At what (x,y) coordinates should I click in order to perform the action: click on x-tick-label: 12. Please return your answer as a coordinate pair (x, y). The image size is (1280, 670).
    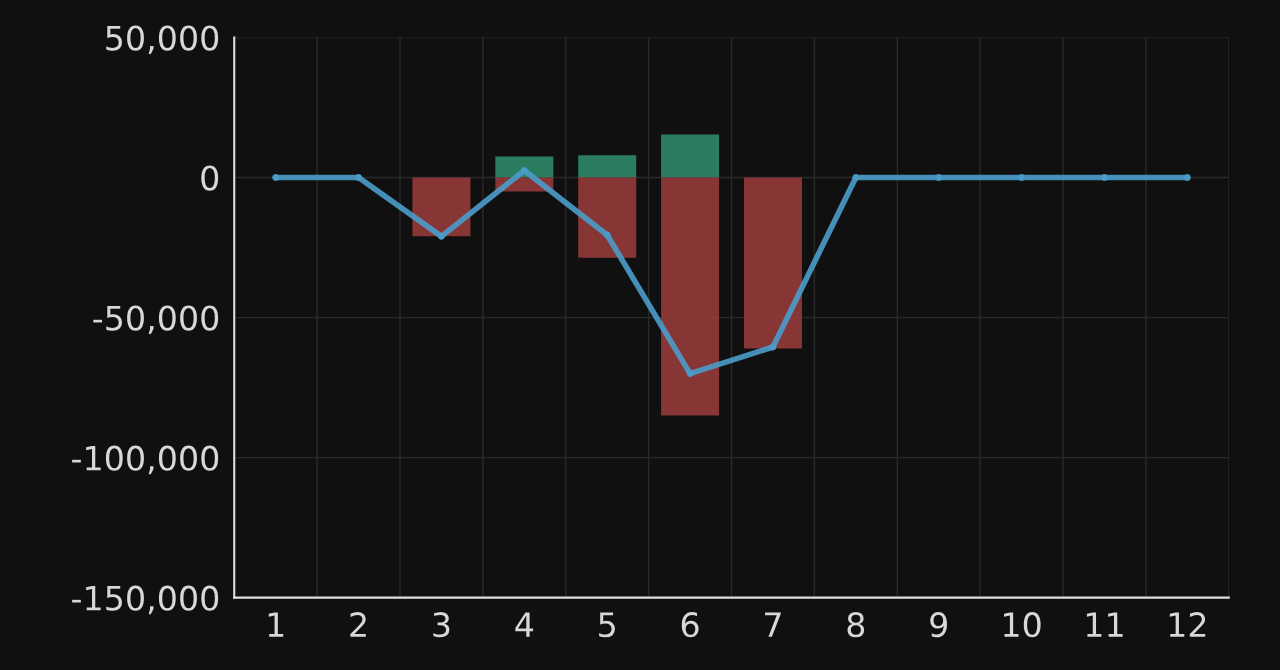
    Looking at the image, I should click on (1187, 624).